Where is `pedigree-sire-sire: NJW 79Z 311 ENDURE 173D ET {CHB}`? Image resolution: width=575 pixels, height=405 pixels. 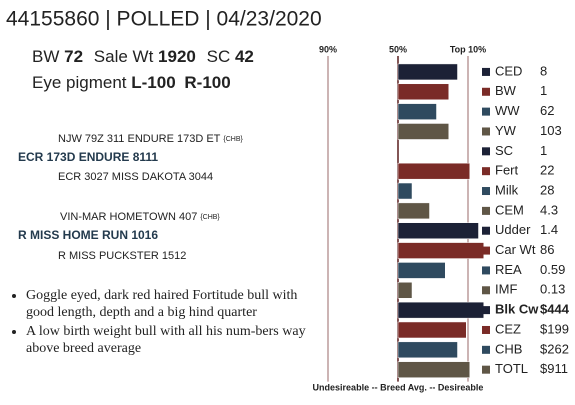 pedigree-sire-sire: NJW 79Z 311 ENDURE 173D ET {CHB} is located at coordinates (151, 139).